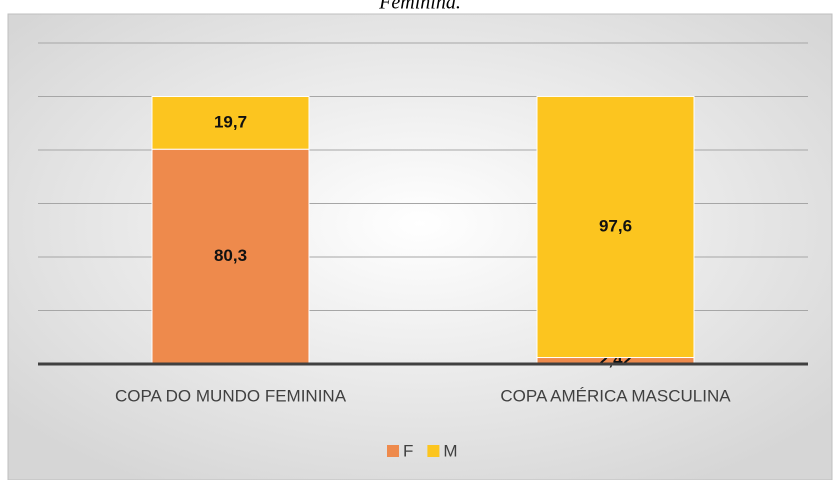 The image size is (840, 480). I want to click on legend-label: F, so click(408, 450).